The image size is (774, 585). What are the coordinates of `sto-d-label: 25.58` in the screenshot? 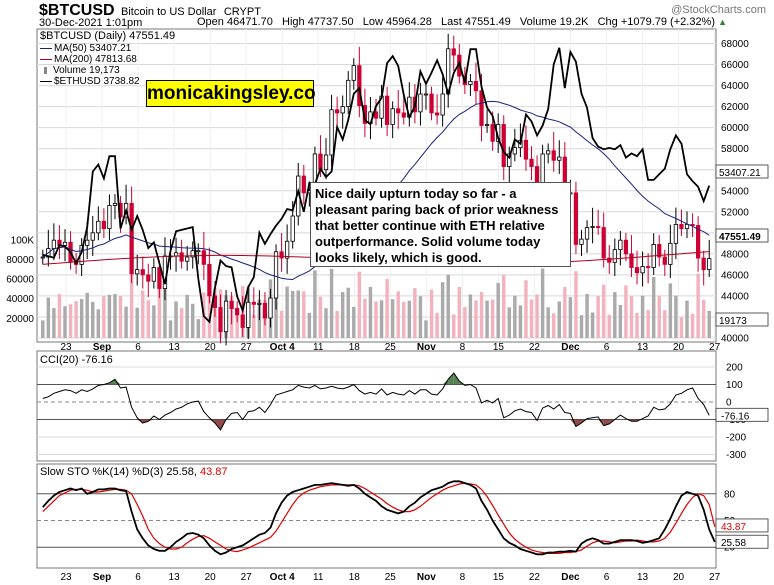 It's located at (733, 543).